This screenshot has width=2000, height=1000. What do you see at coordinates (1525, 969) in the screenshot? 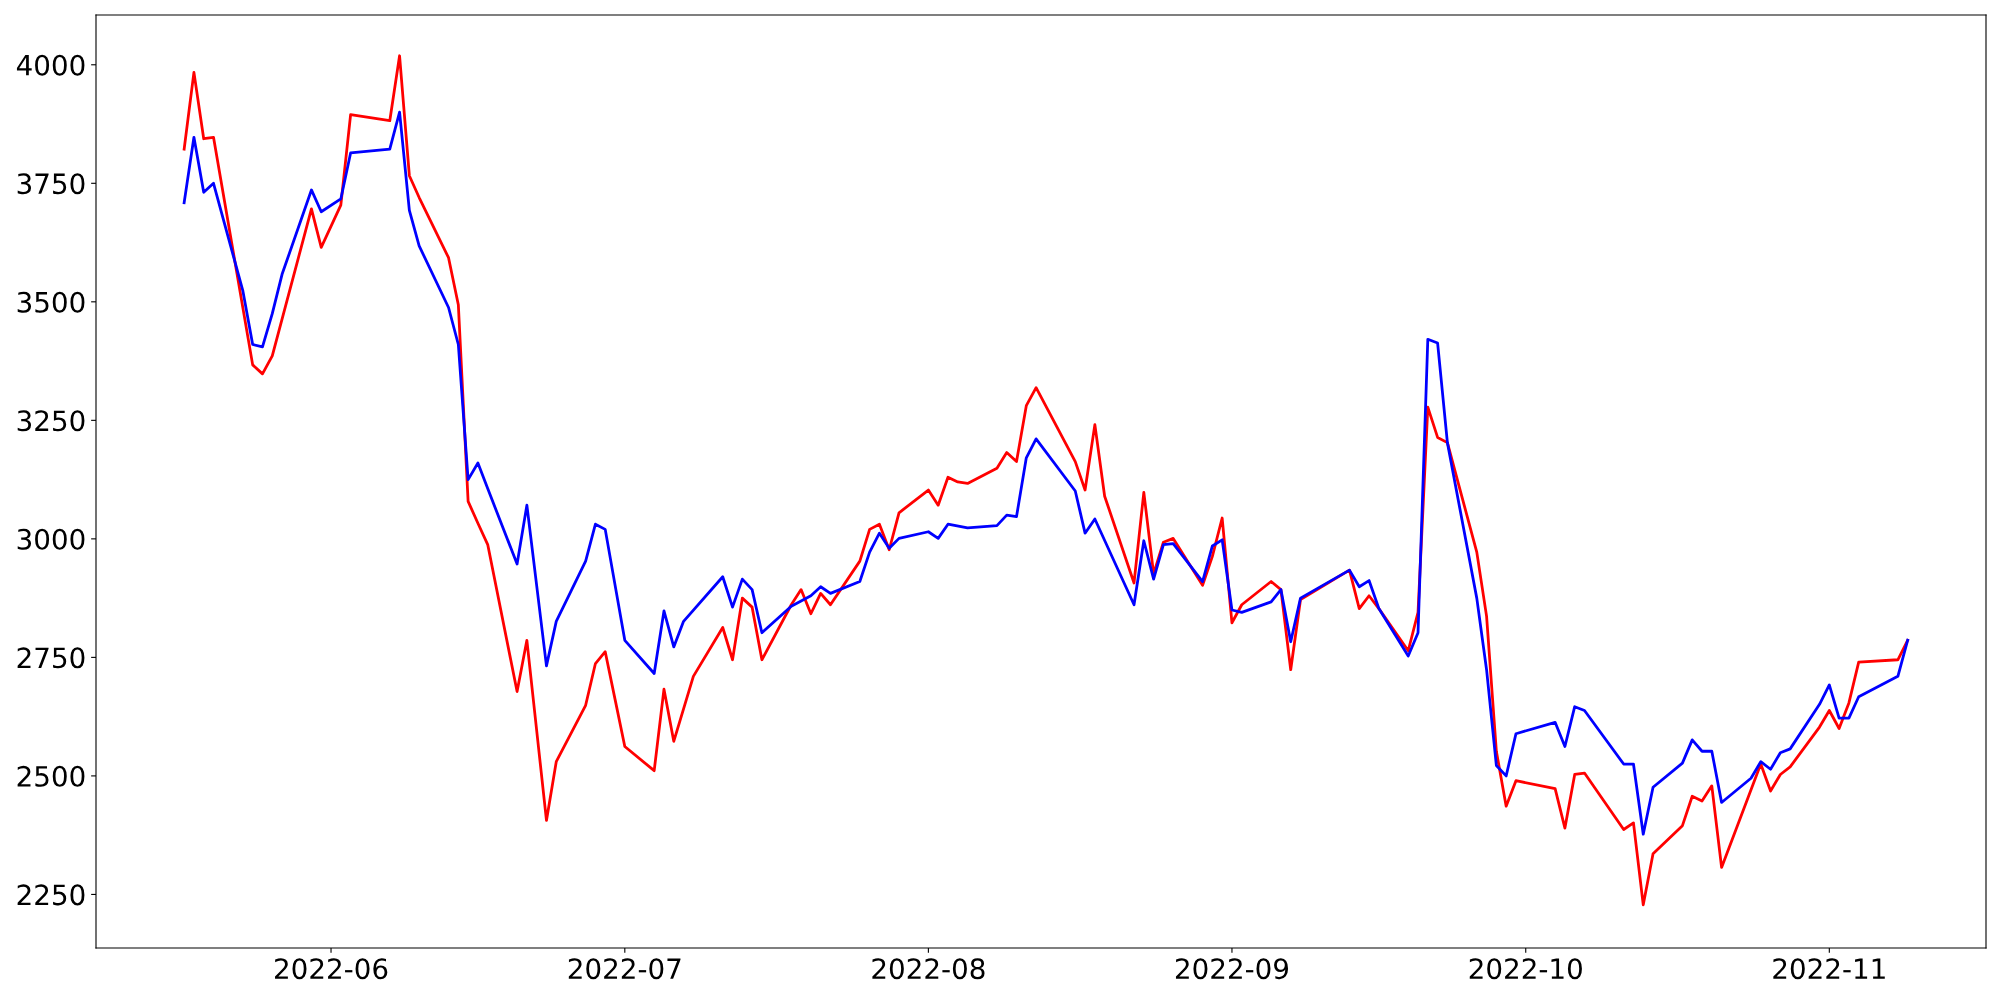
I see `x-tick-label: 2022-10` at bounding box center [1525, 969].